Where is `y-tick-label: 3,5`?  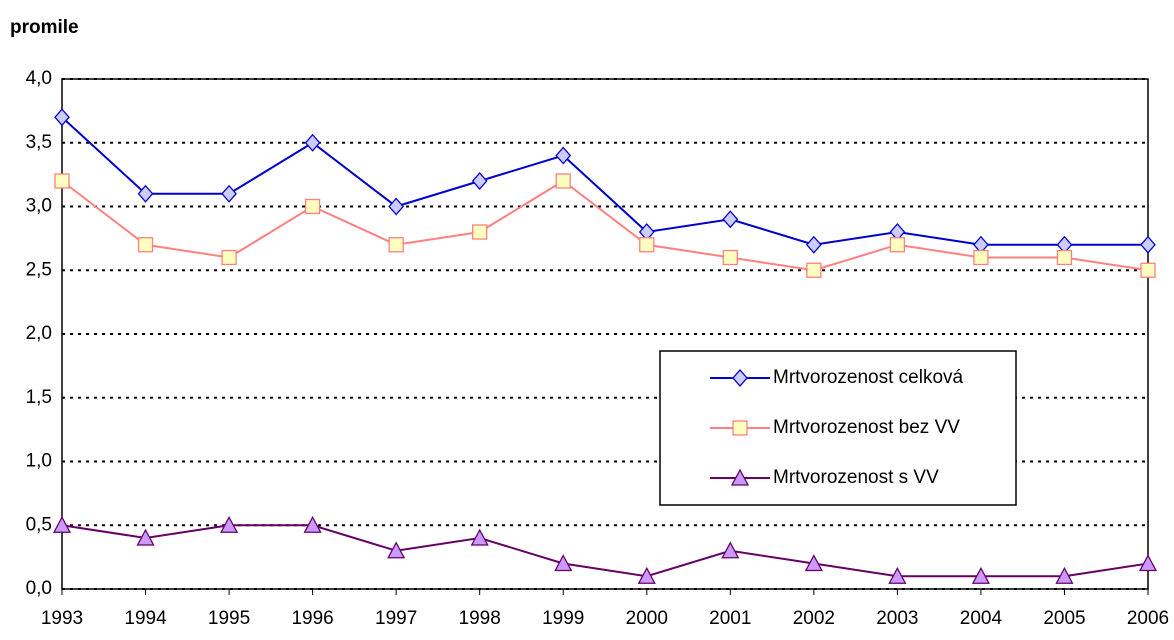
y-tick-label: 3,5 is located at coordinates (39, 142).